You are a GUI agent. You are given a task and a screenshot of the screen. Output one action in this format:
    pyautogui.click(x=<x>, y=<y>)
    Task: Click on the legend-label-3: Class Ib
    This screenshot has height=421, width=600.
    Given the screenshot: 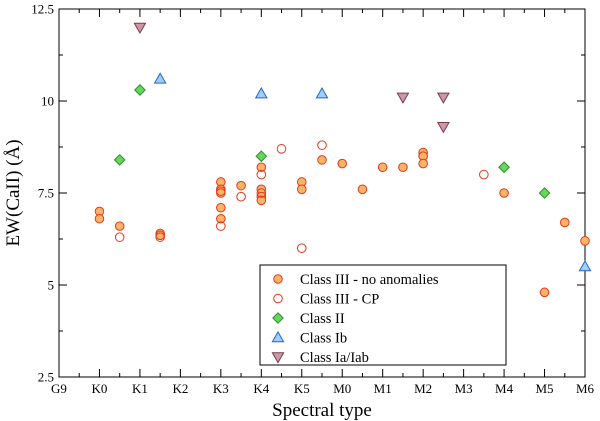 What is the action you would take?
    pyautogui.click(x=323, y=339)
    